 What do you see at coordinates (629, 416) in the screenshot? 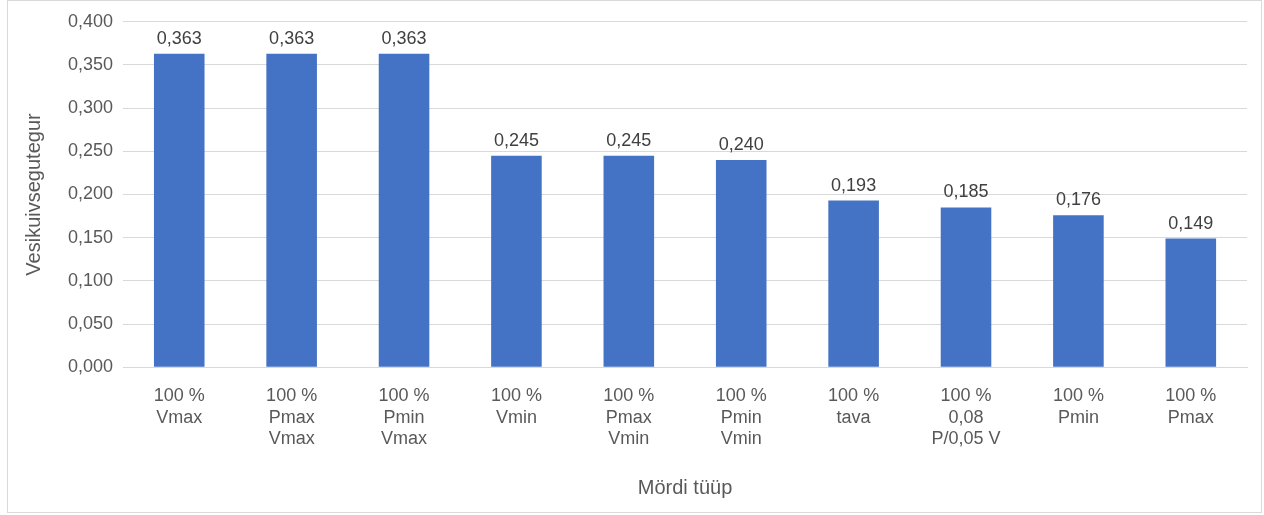
I see `x-tick-label: 100 % Pmax Vmin` at bounding box center [629, 416].